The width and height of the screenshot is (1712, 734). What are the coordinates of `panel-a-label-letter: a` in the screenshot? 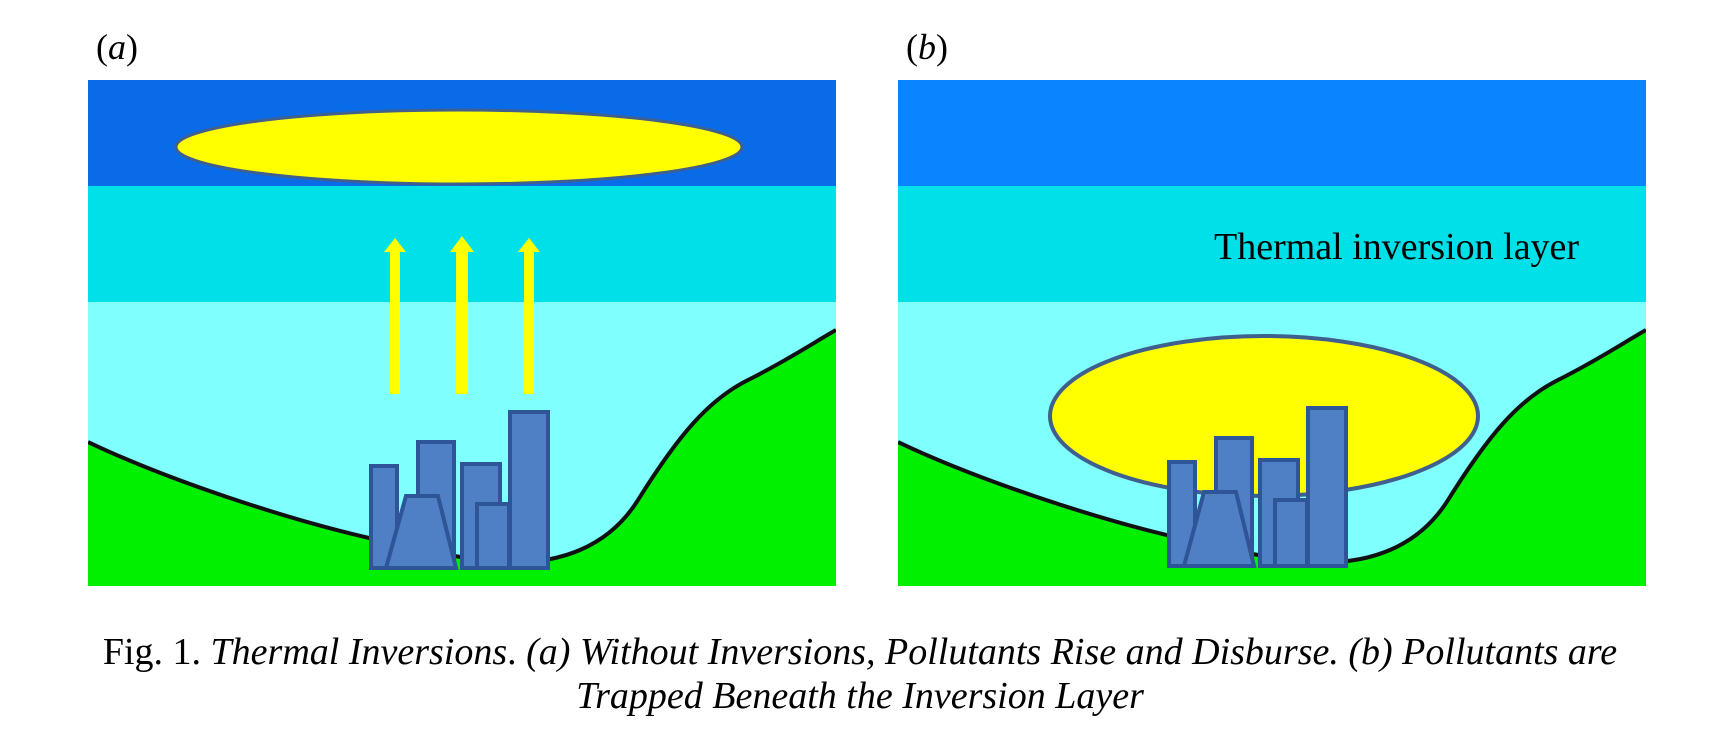 It's located at (117, 47).